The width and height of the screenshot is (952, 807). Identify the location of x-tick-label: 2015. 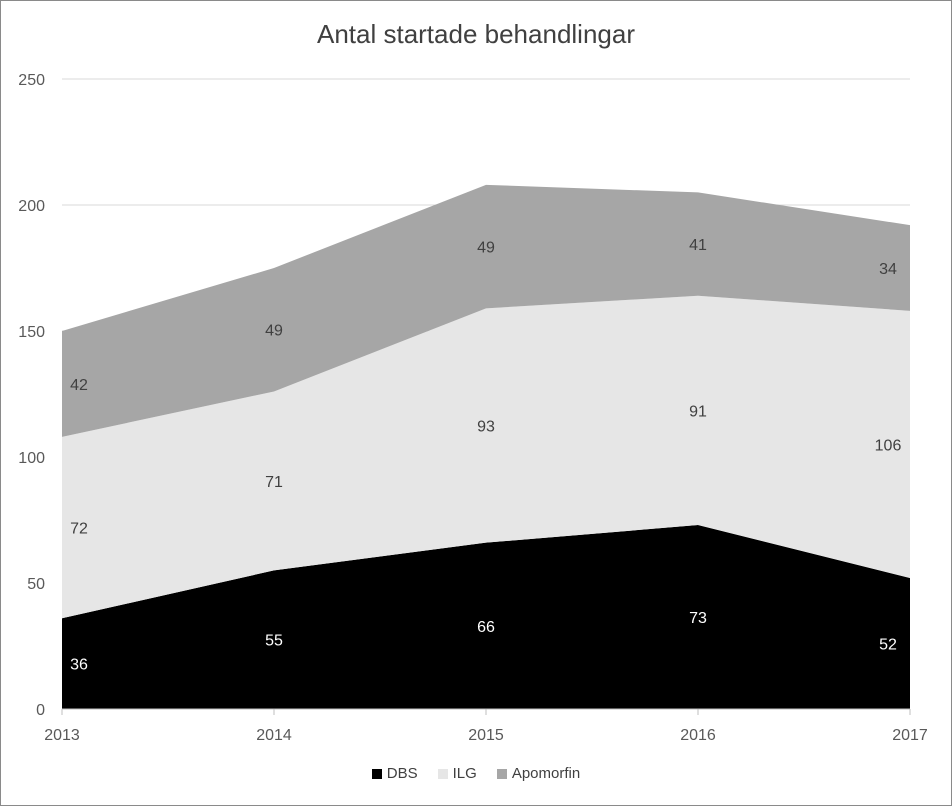
(486, 735).